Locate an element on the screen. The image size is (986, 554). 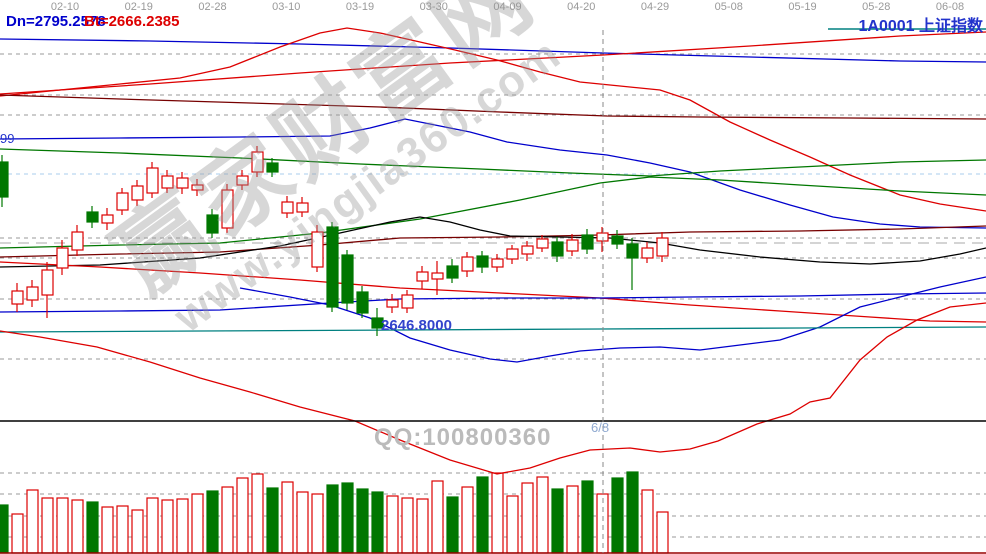
symbol-code: 1A0001 is located at coordinates (886, 26).